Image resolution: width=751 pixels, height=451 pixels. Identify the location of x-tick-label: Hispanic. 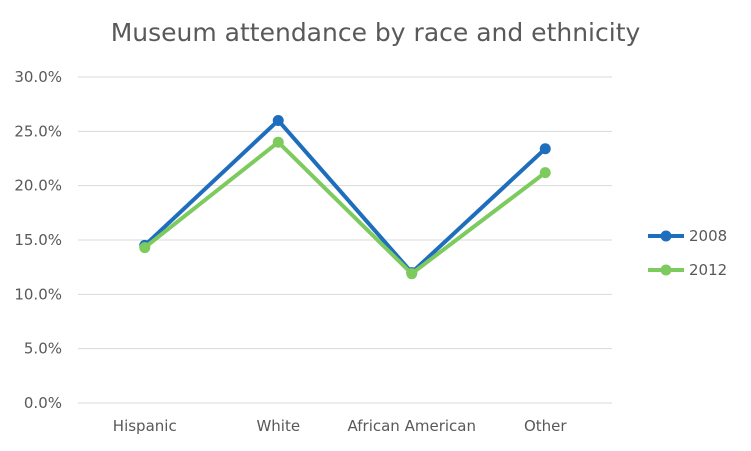
(145, 426).